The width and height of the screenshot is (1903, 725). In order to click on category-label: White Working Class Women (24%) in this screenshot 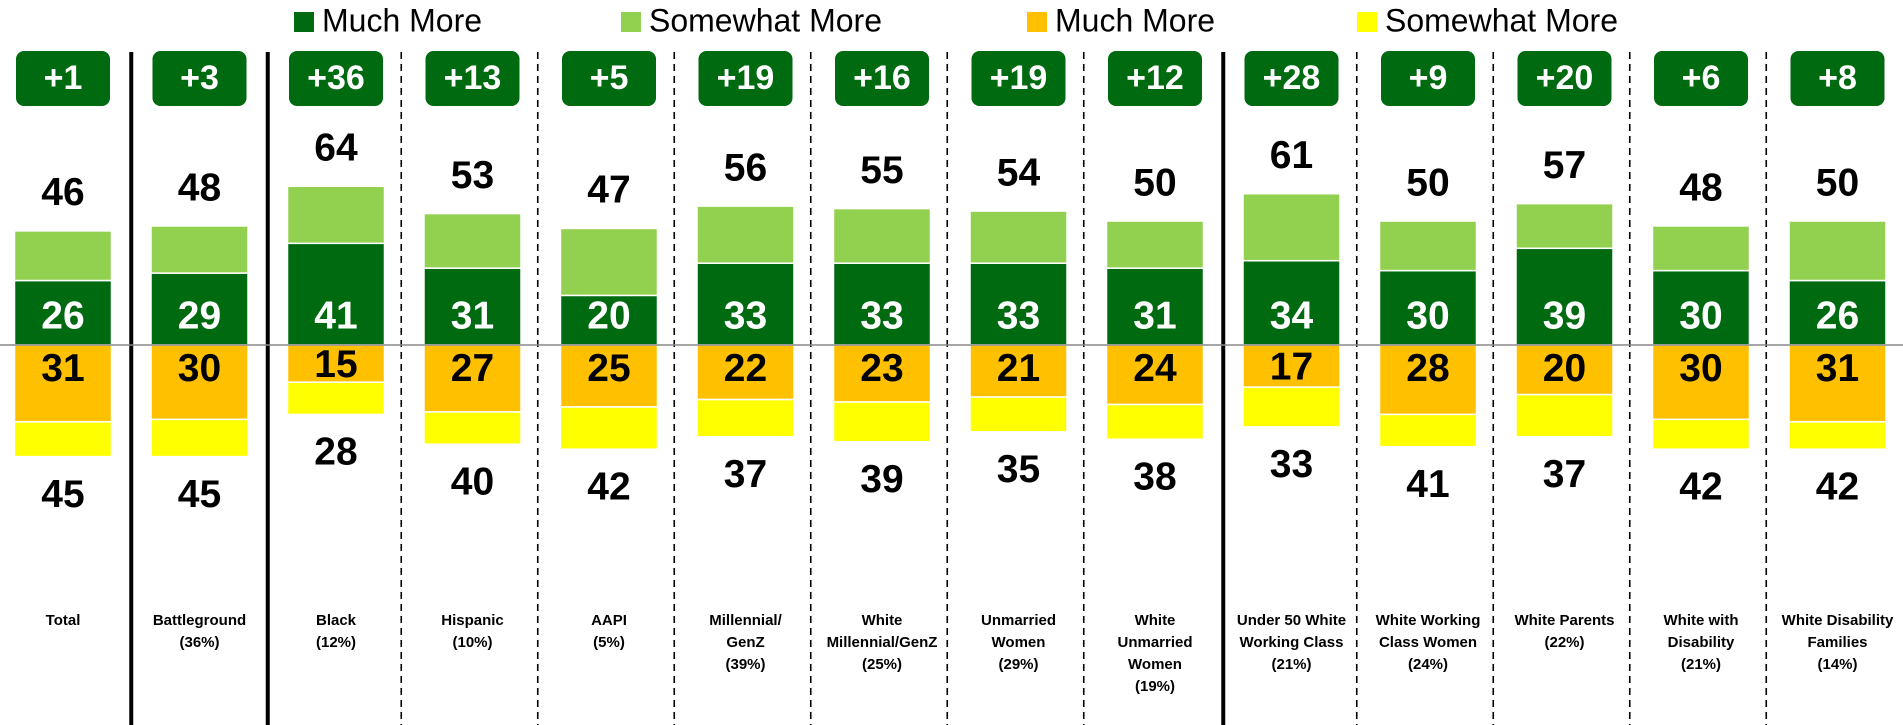, I will do `click(1428, 642)`.